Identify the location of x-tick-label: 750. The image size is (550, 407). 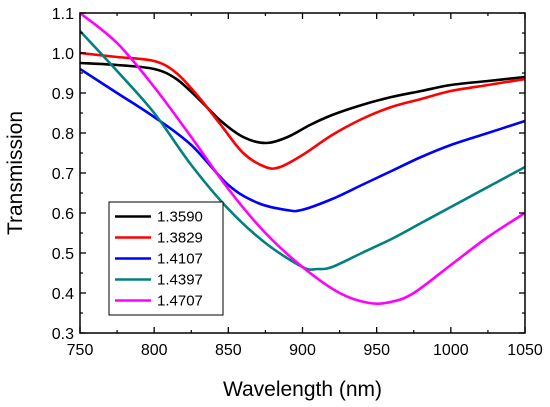
(80, 350).